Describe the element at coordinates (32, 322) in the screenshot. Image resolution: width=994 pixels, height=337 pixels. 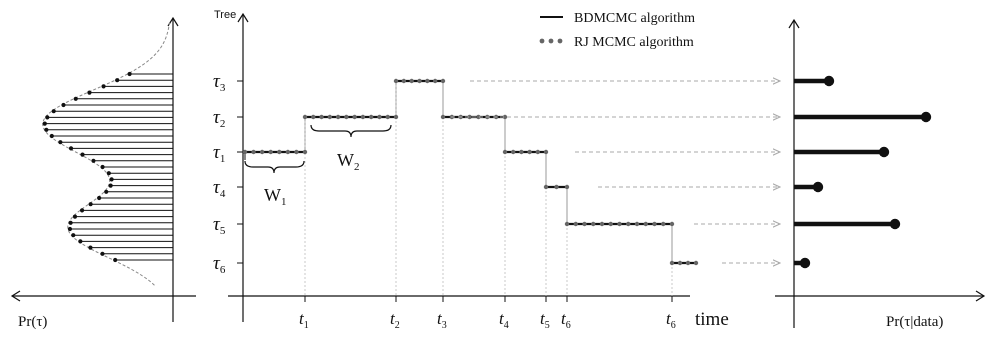
I see `prior-axis-label: Pr(τ)` at that location.